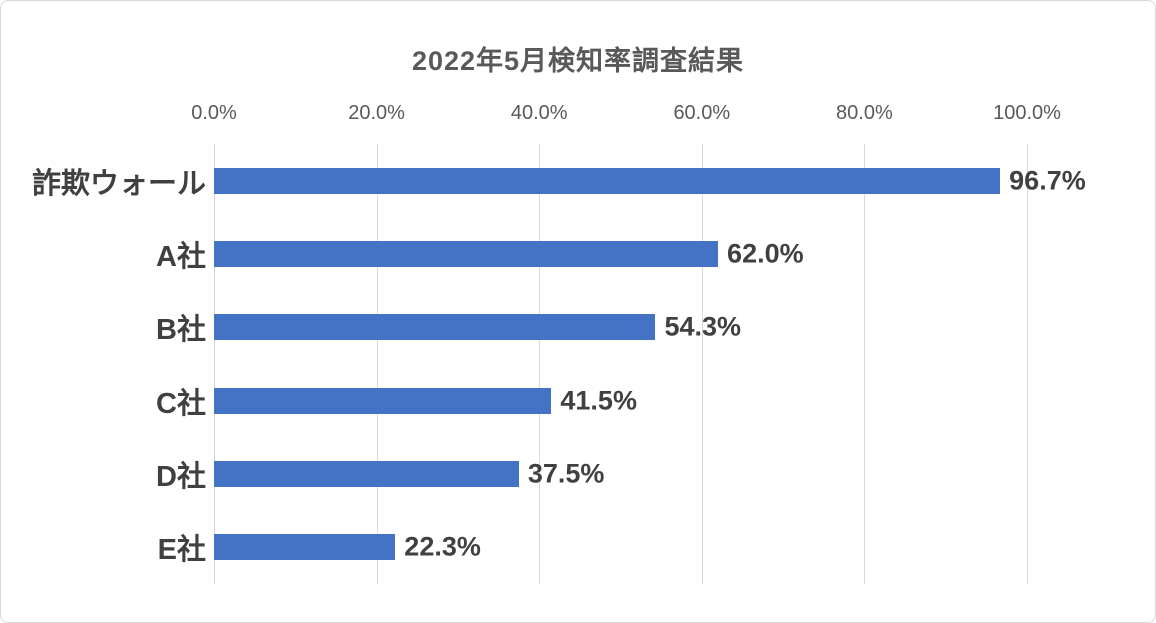  Describe the element at coordinates (181, 330) in the screenshot. I see `category-label: B社` at that location.